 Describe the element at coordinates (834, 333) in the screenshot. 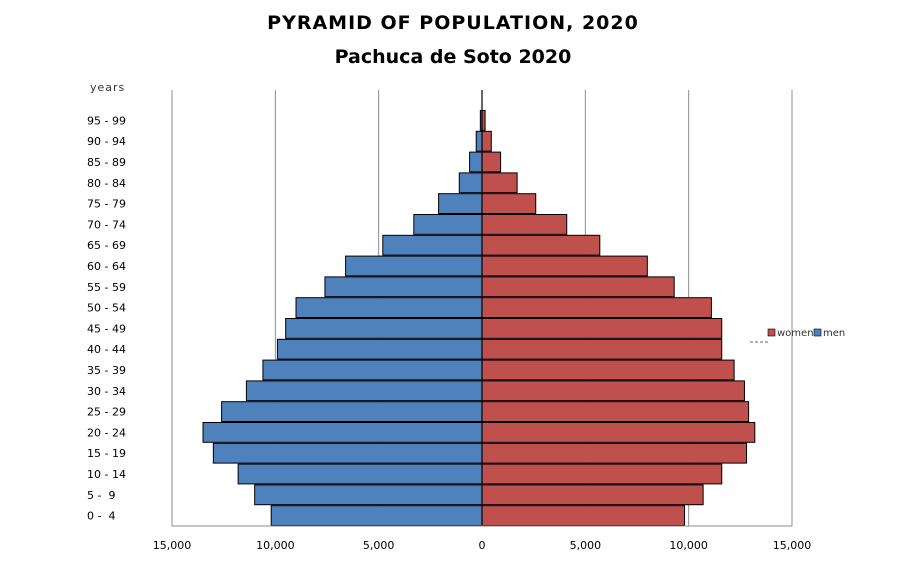

I see `legend-label-men: men` at that location.